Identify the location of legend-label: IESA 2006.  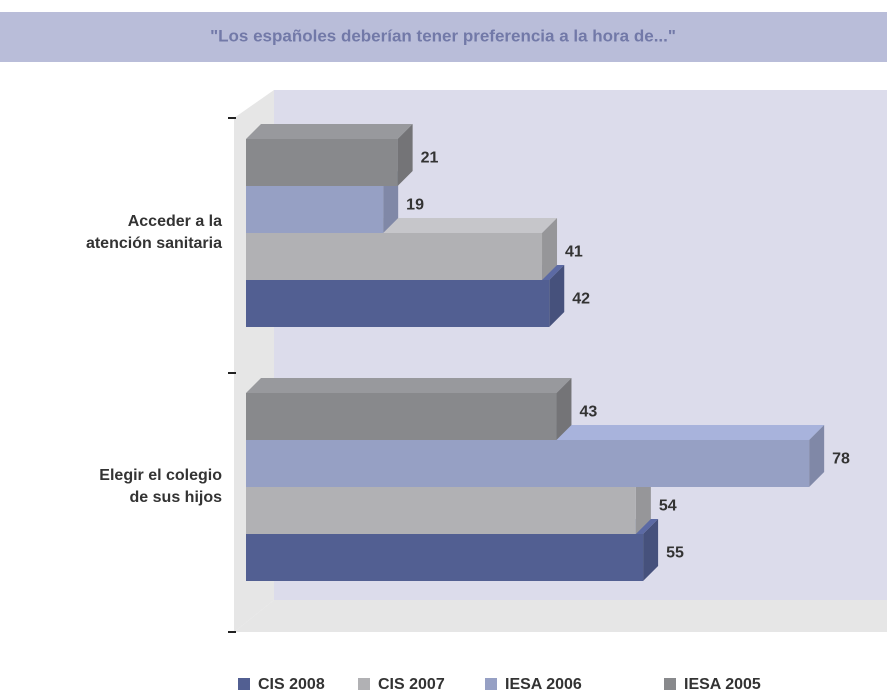
(543, 684).